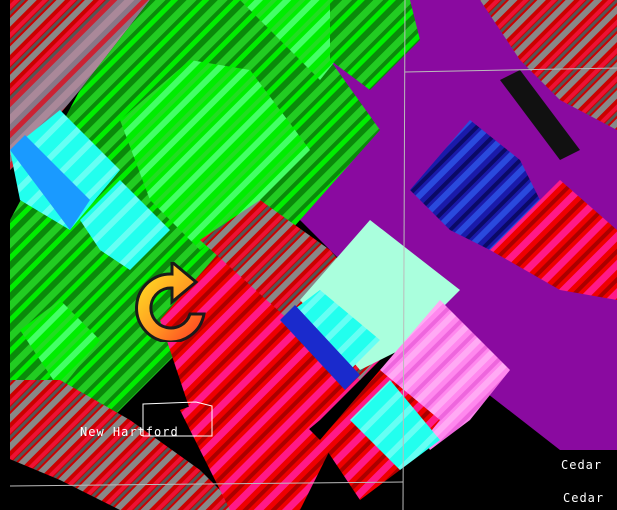 The height and width of the screenshot is (510, 617). I want to click on county-boundary-vertical, so click(404, 255).